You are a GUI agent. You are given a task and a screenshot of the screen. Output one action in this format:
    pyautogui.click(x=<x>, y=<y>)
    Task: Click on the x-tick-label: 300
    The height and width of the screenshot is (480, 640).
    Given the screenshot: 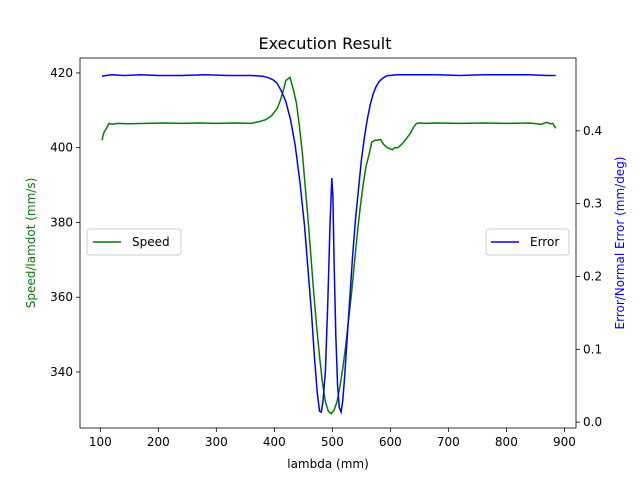 What is the action you would take?
    pyautogui.click(x=216, y=442)
    